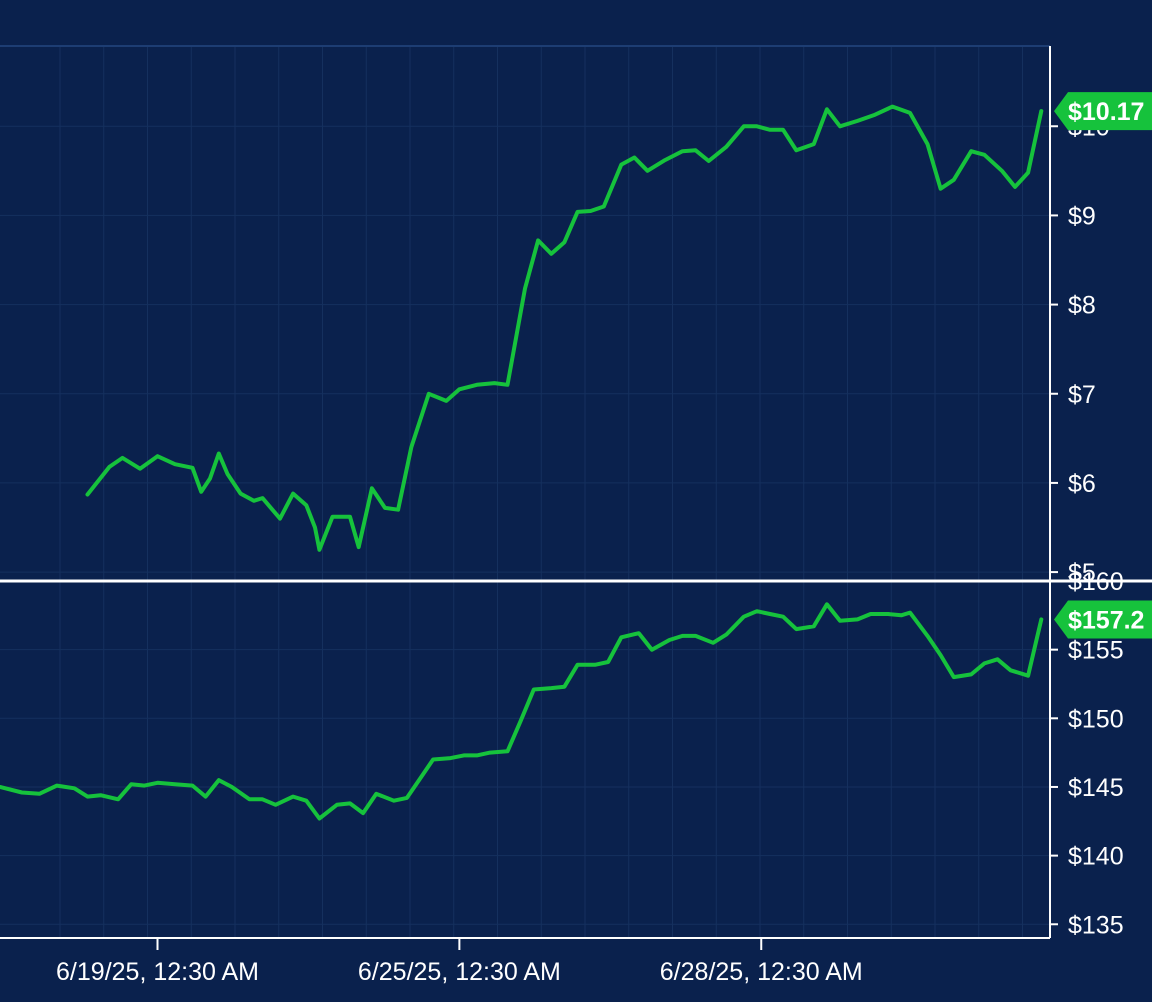  Describe the element at coordinates (761, 972) in the screenshot. I see `x-tick-label: 6/28/25, 12:30 AM` at that location.